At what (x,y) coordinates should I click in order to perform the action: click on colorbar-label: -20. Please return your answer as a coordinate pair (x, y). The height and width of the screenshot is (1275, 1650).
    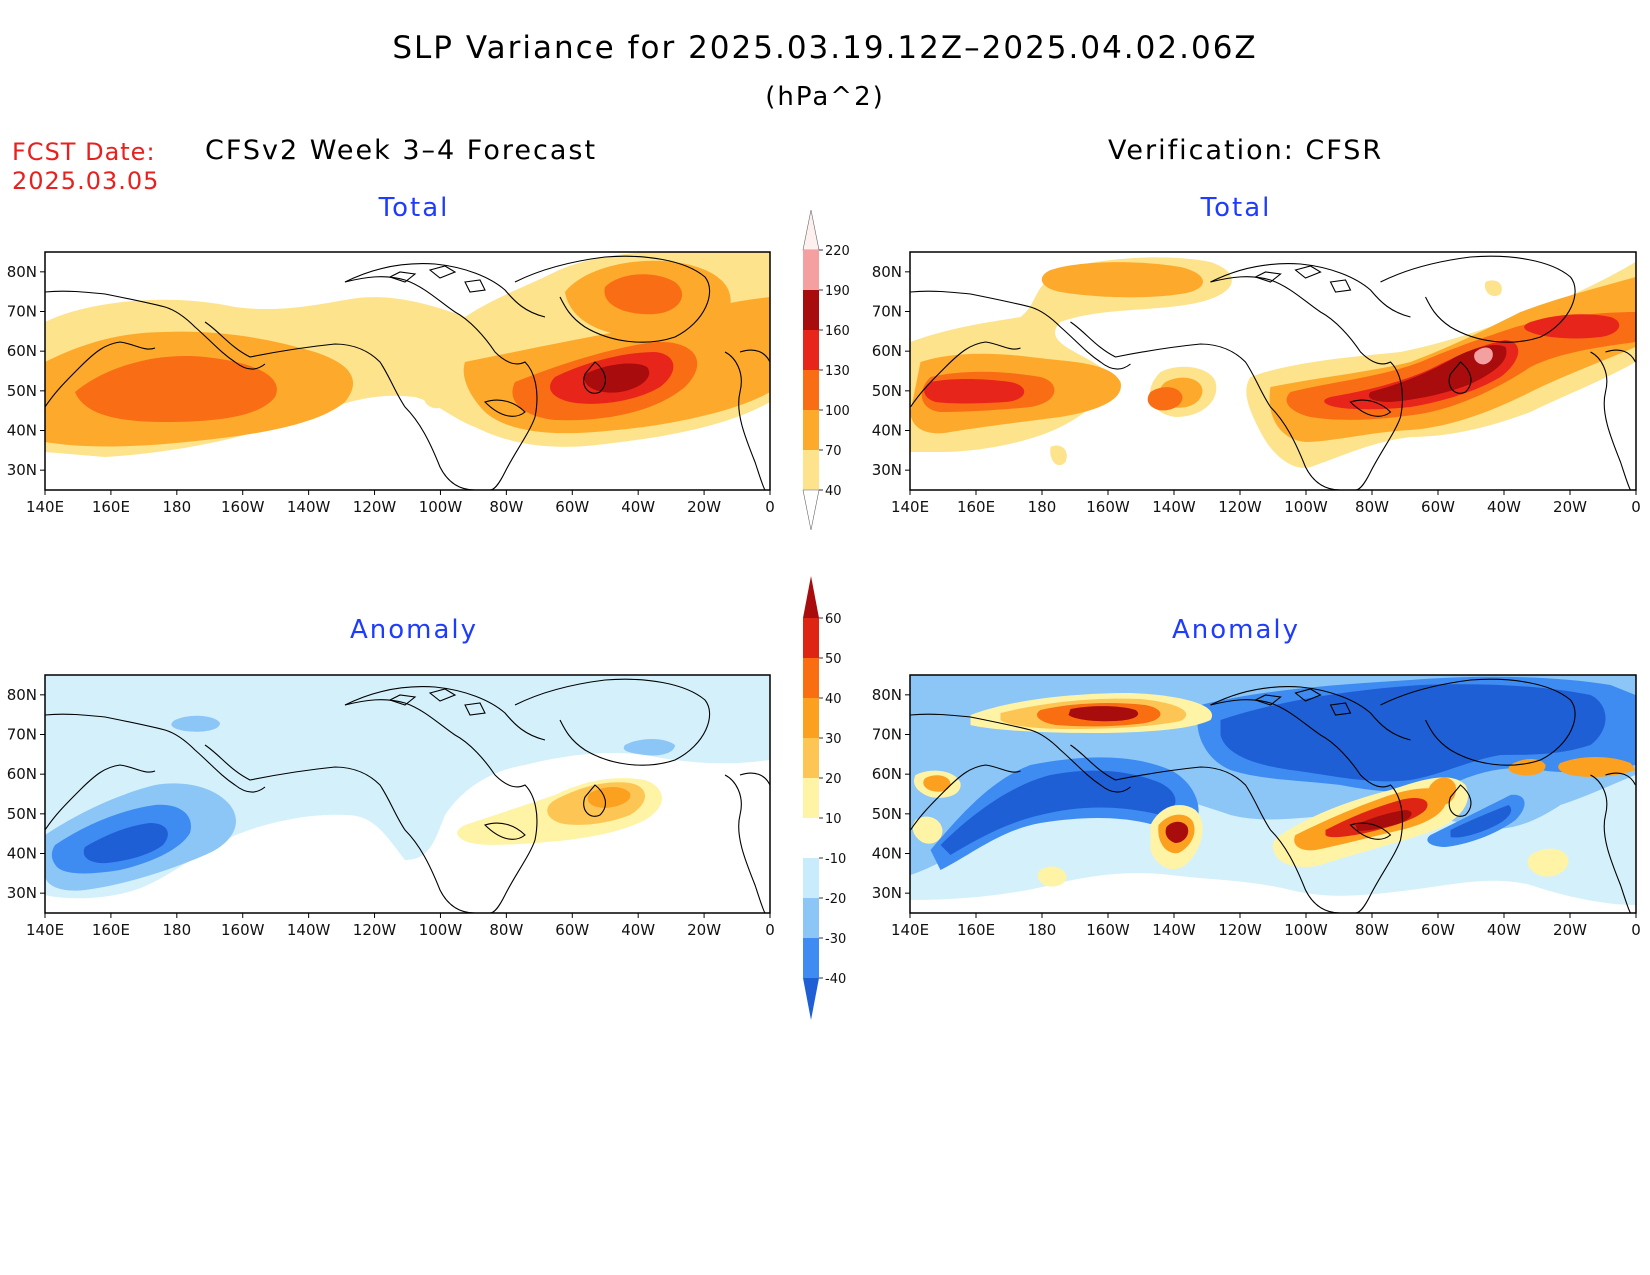
    Looking at the image, I should click on (835, 899).